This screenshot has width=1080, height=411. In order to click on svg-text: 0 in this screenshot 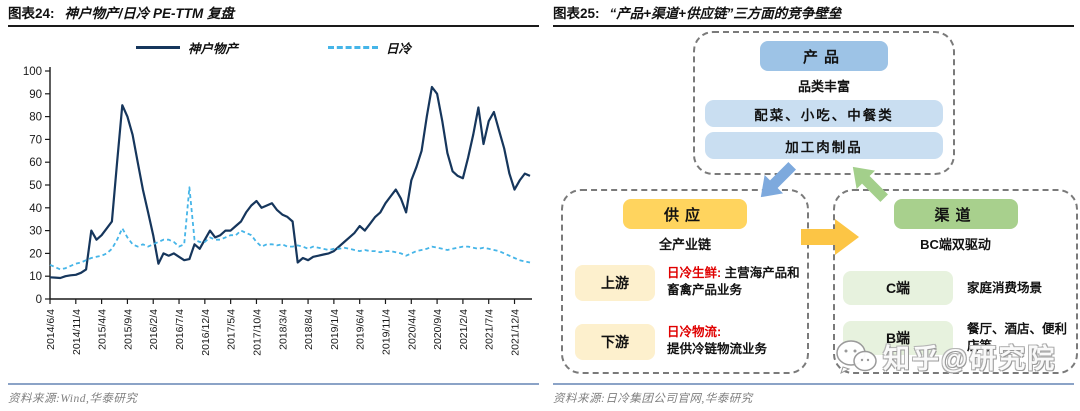, I will do `click(39, 300)`.